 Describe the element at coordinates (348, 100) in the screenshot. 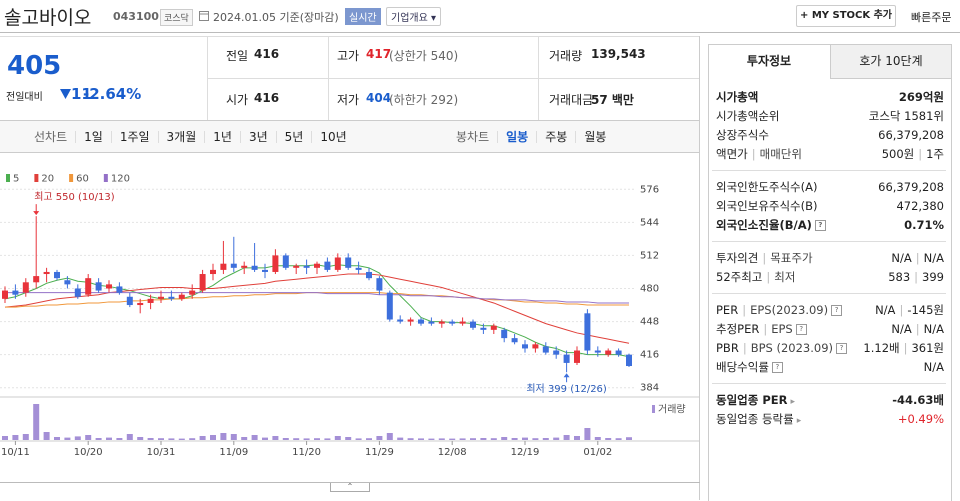

I see `cell-label: 저가` at that location.